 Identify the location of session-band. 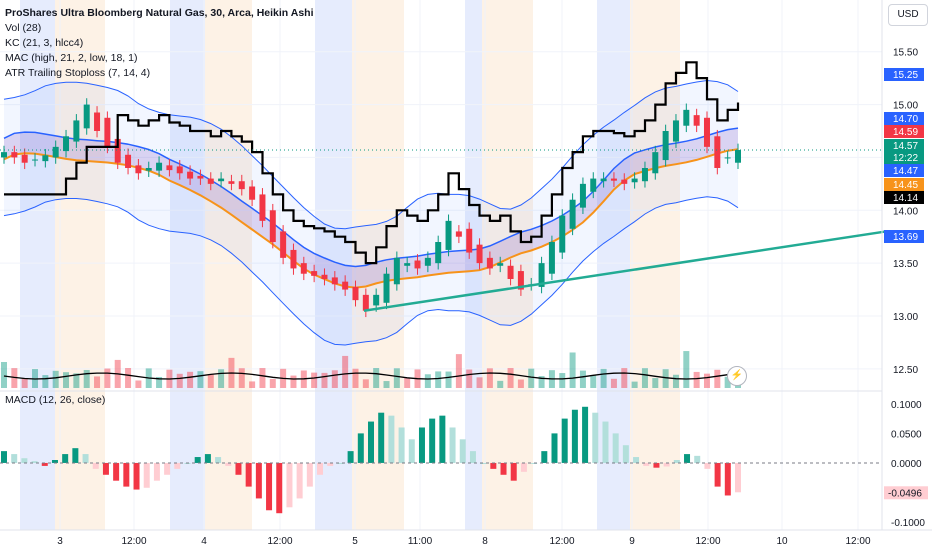
(473, 265).